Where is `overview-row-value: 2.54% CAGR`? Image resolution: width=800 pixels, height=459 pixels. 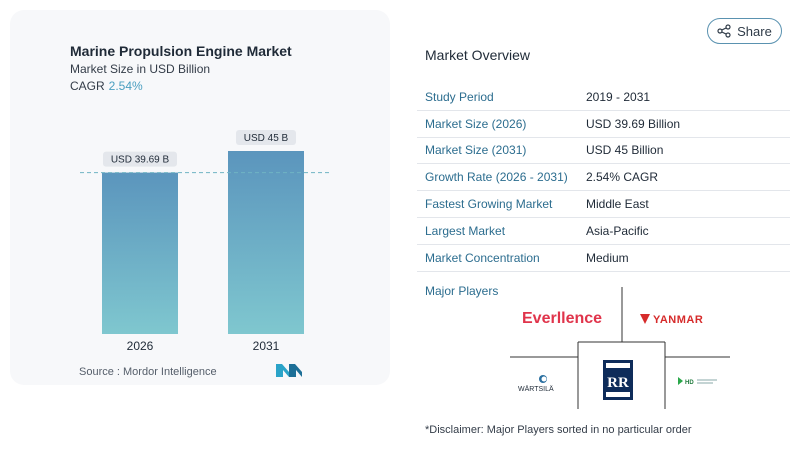
overview-row-value: 2.54% CAGR is located at coordinates (622, 177).